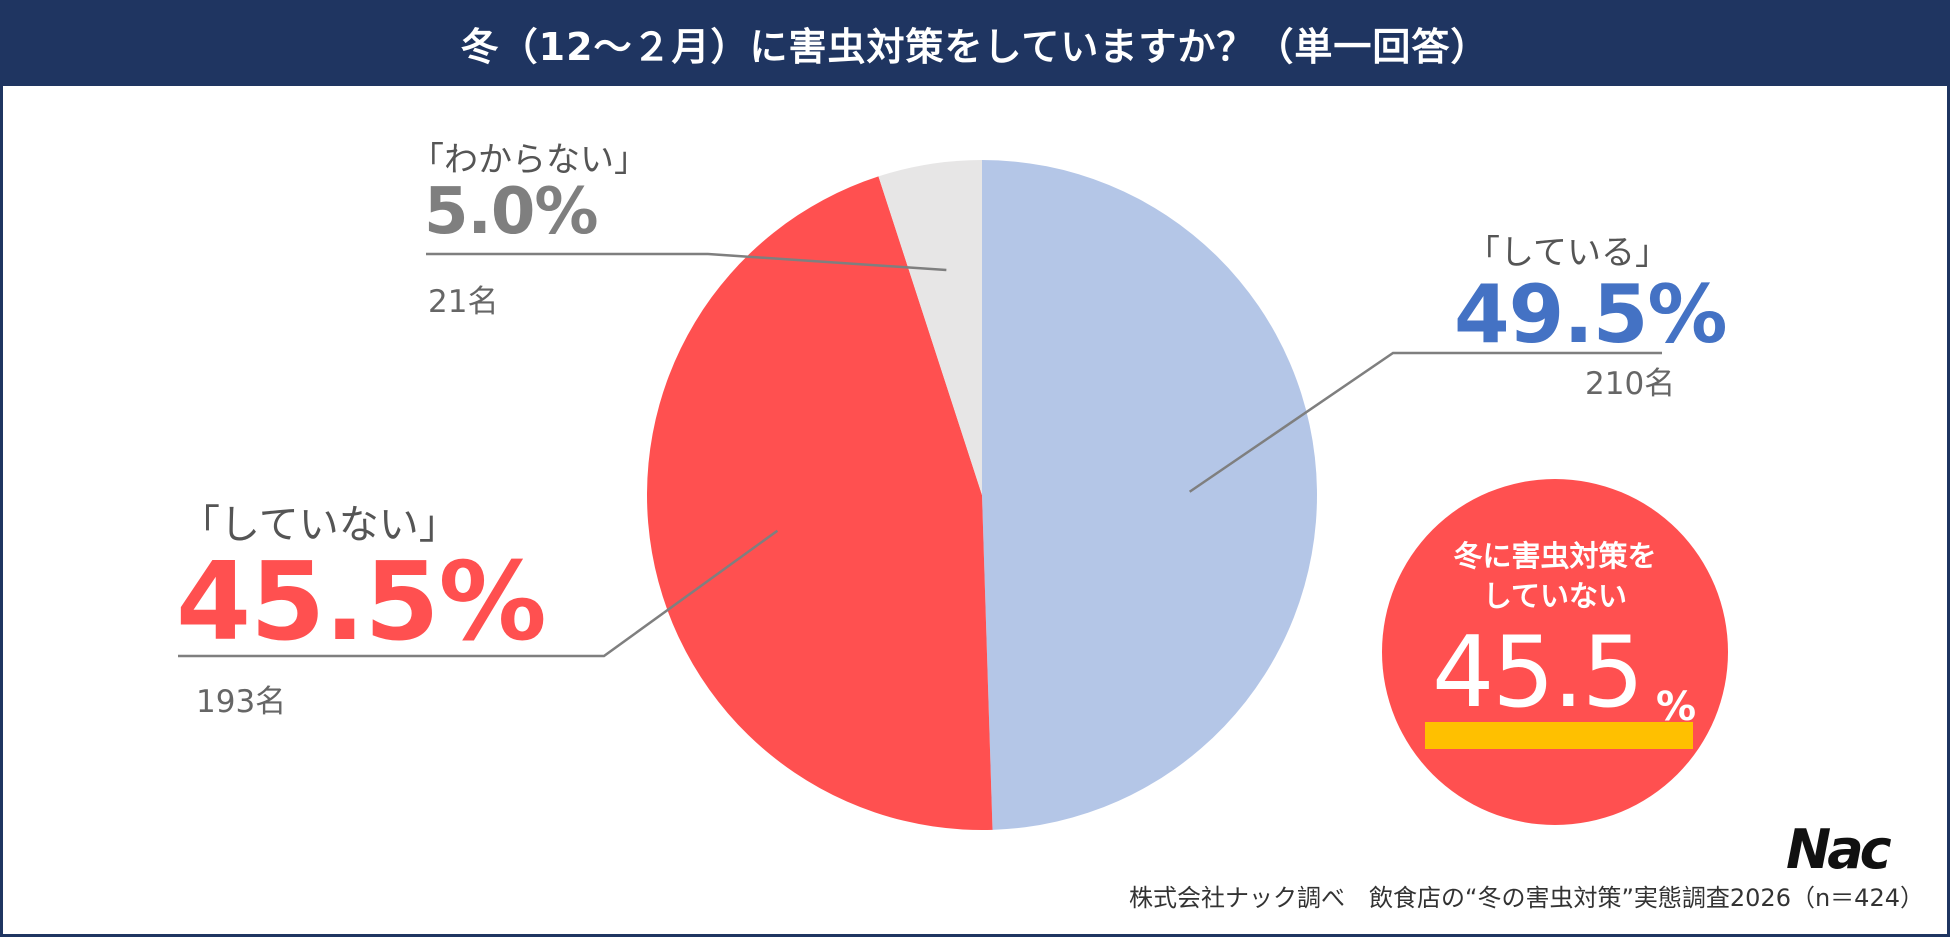  I want to click on slice-percent-unknown: 5.0%, so click(511, 212).